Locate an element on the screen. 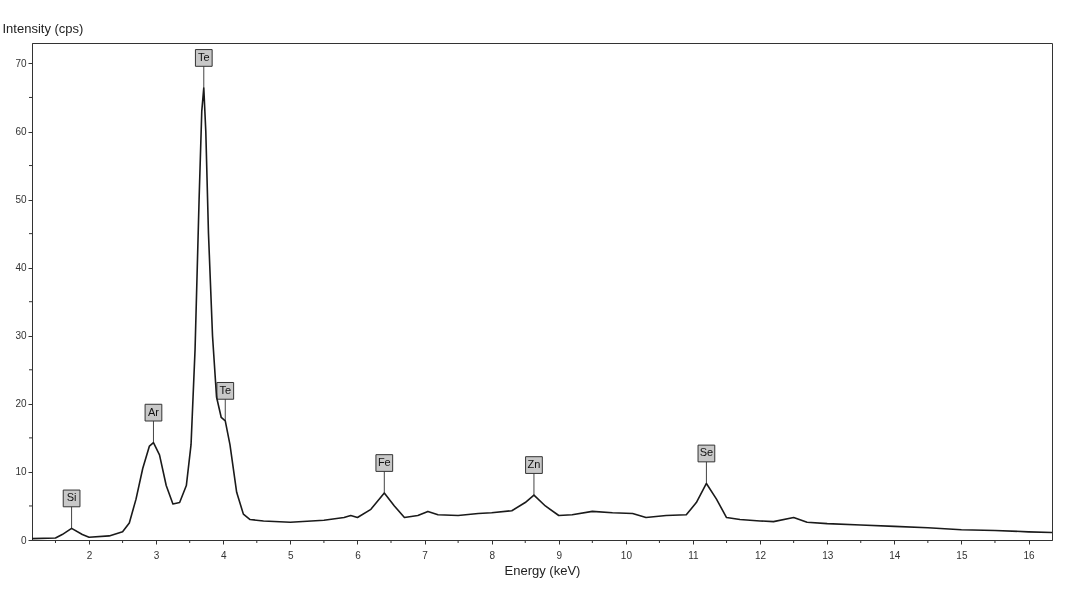 This screenshot has width=1066, height=590. x-axis-title: Energy (keV) is located at coordinates (542, 570).